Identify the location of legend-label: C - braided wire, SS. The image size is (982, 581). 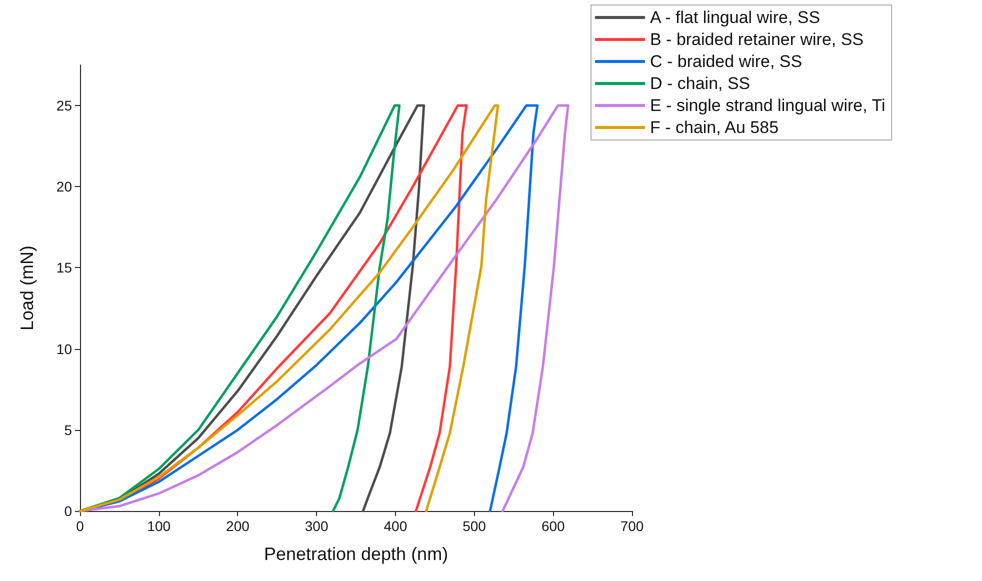
(726, 61).